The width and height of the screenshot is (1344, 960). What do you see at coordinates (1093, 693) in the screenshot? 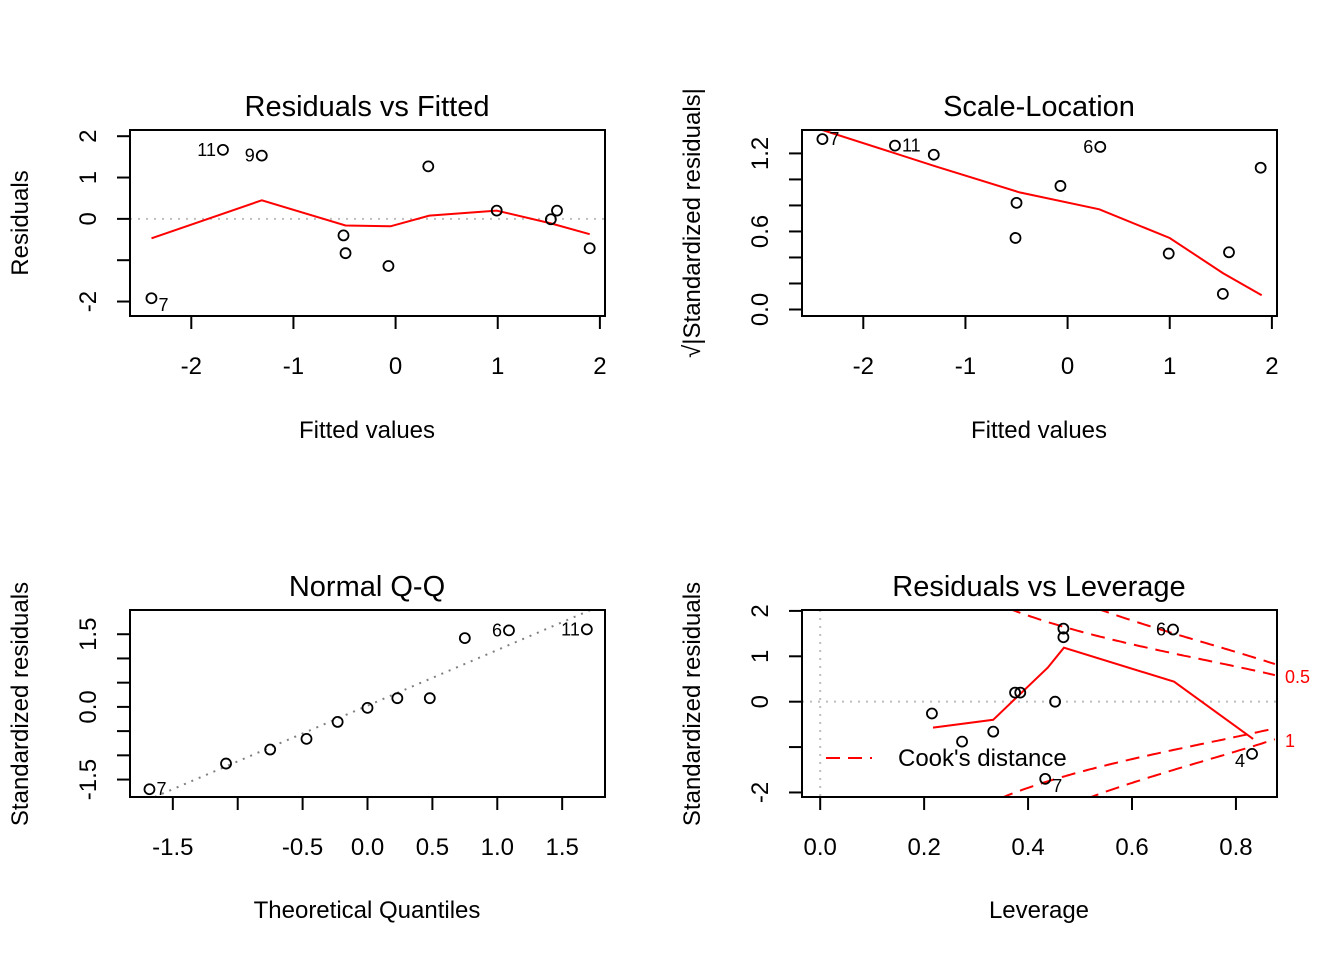
I see `panel-4-smoother-line` at bounding box center [1093, 693].